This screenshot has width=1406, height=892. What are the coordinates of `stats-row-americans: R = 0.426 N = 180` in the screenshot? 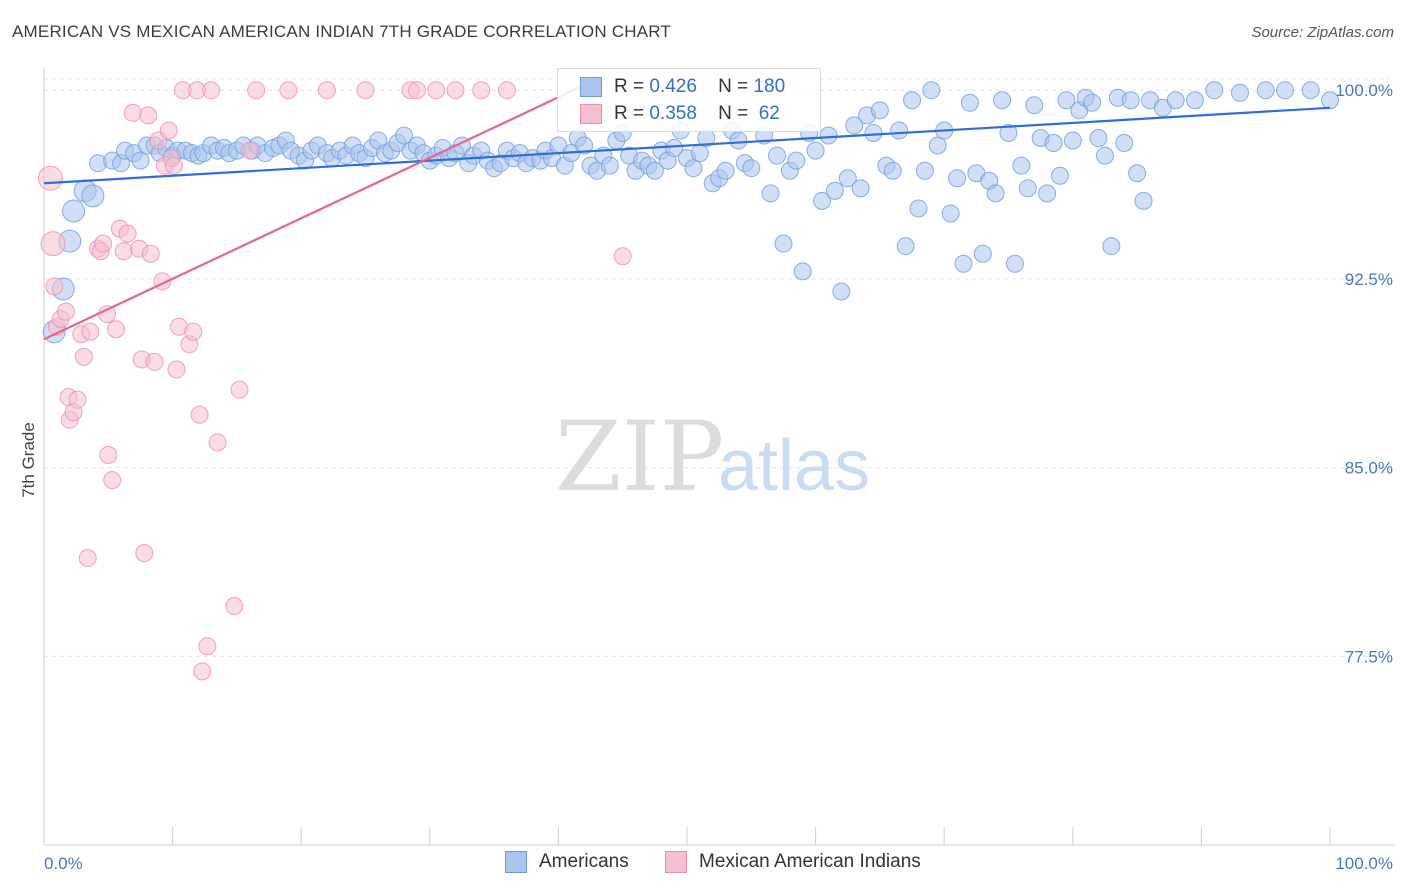 It's located at (682, 87).